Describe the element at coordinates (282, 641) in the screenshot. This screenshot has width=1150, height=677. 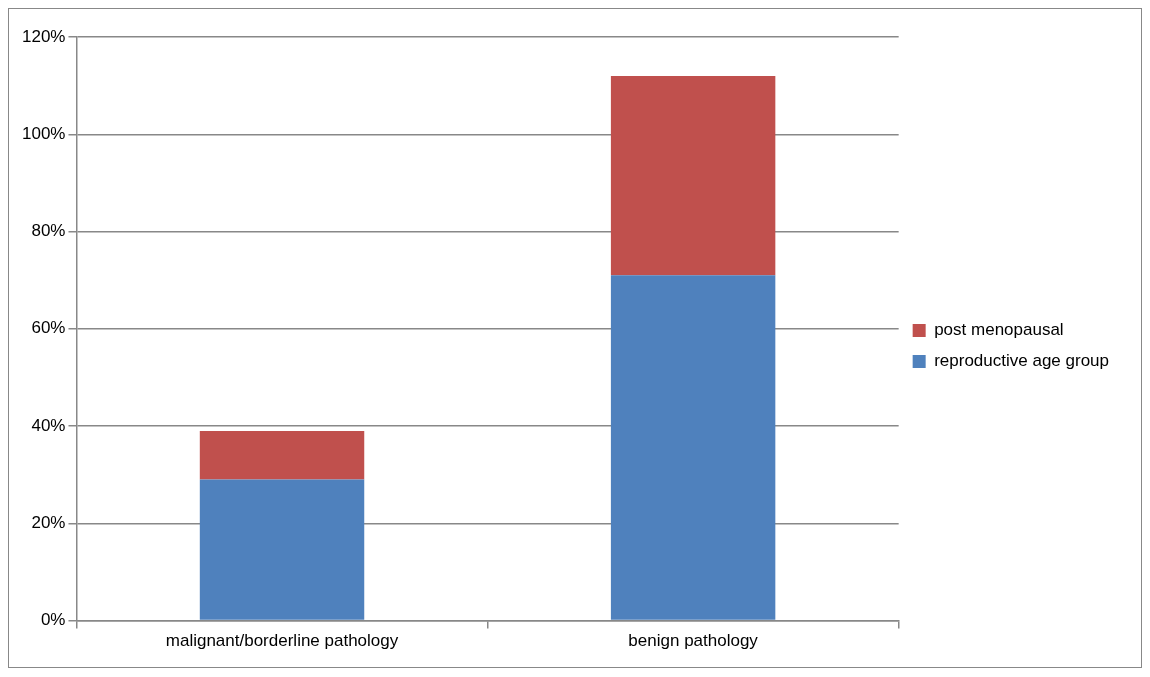
I see `x-tick-label: malignant/borderline pathology` at that location.